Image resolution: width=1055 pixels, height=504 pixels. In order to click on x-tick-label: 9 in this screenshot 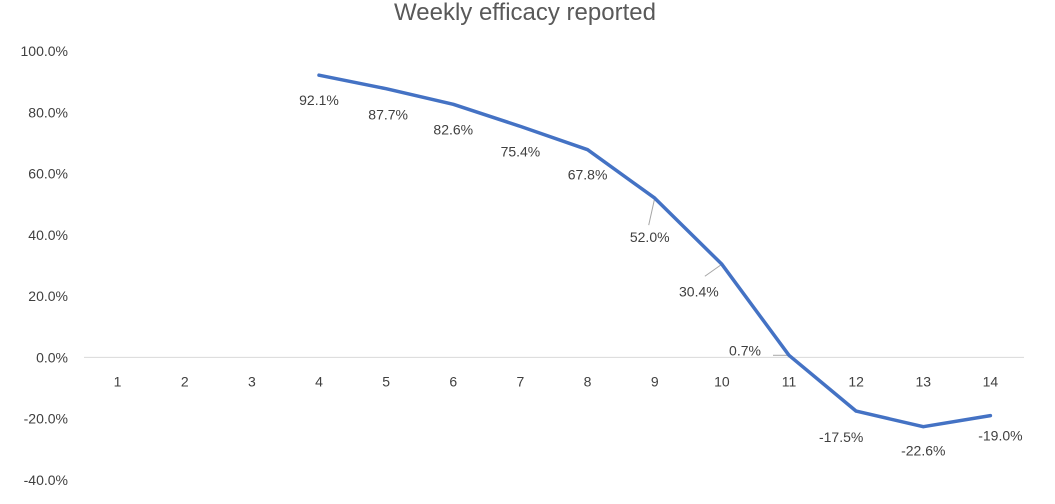, I will do `click(655, 381)`.